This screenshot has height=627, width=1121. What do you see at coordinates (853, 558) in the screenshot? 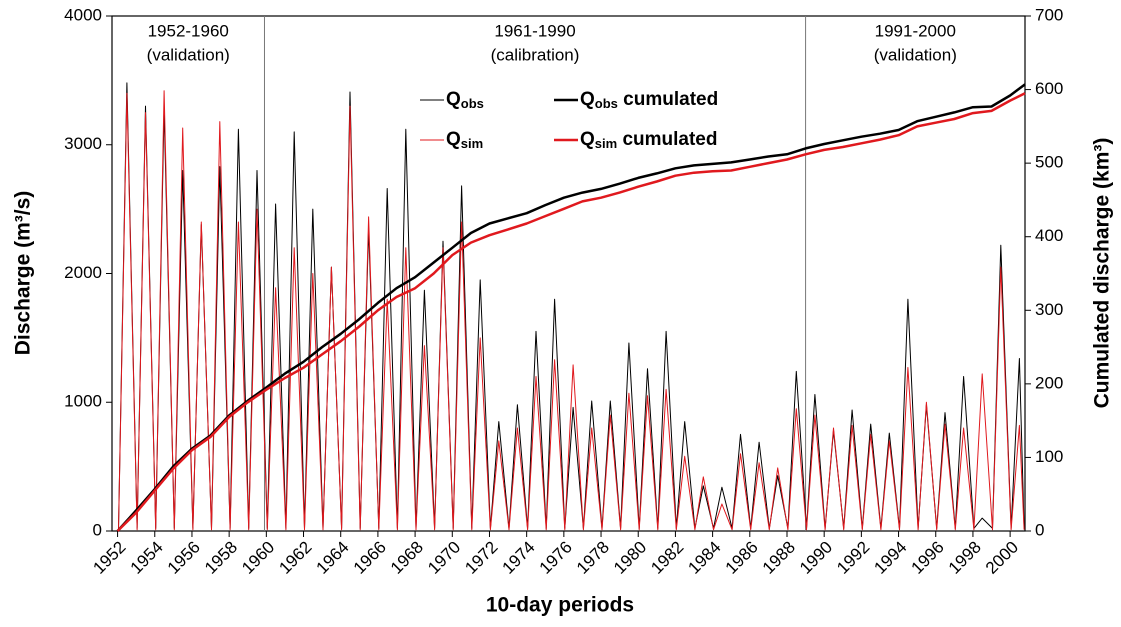
I see `x-tick-label: 1992` at bounding box center [853, 558].